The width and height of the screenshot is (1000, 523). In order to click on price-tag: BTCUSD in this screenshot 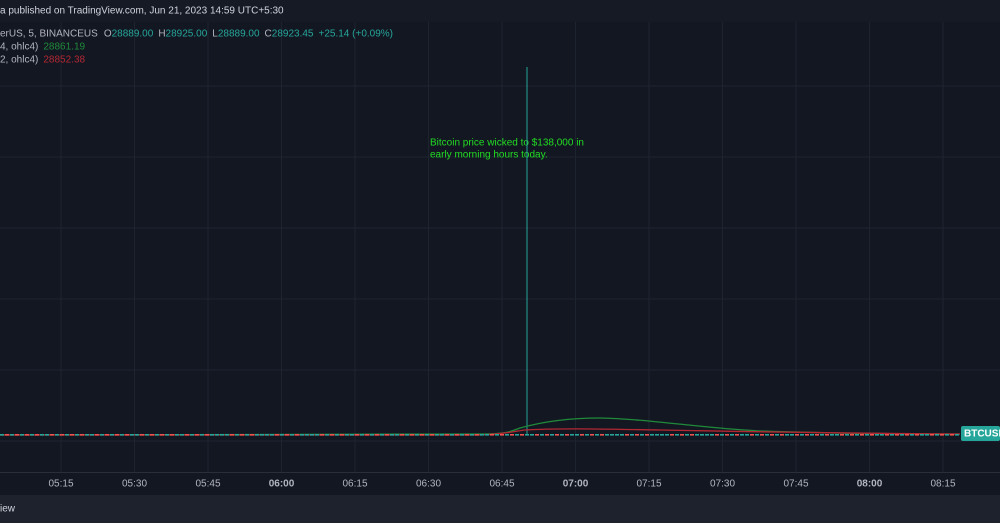, I will do `click(982, 434)`.